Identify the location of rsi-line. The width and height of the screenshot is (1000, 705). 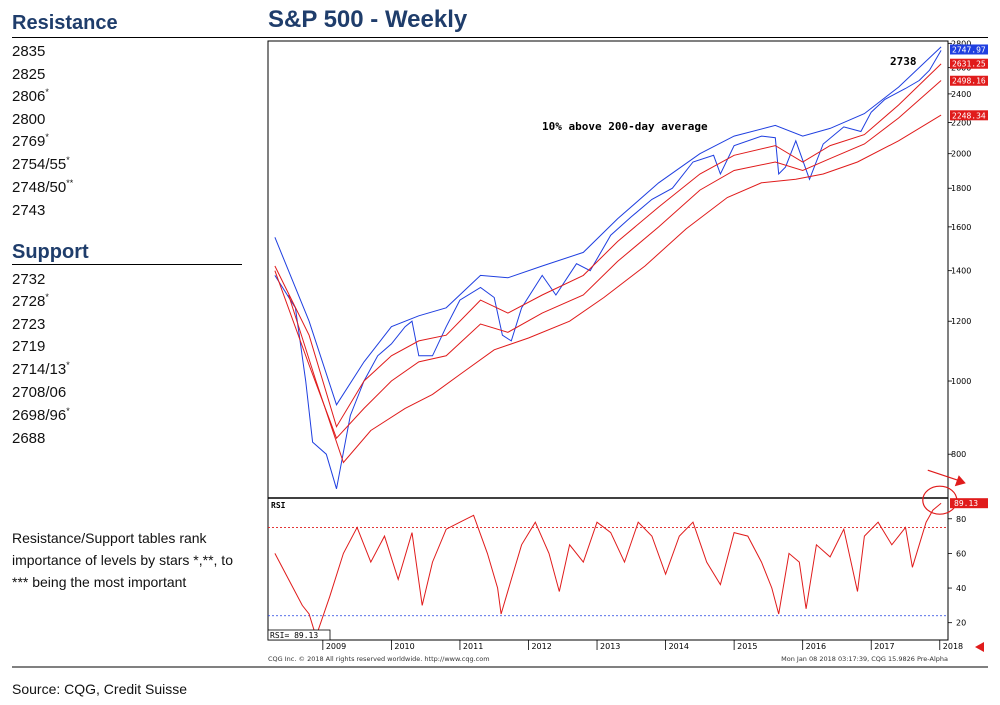
(608, 570).